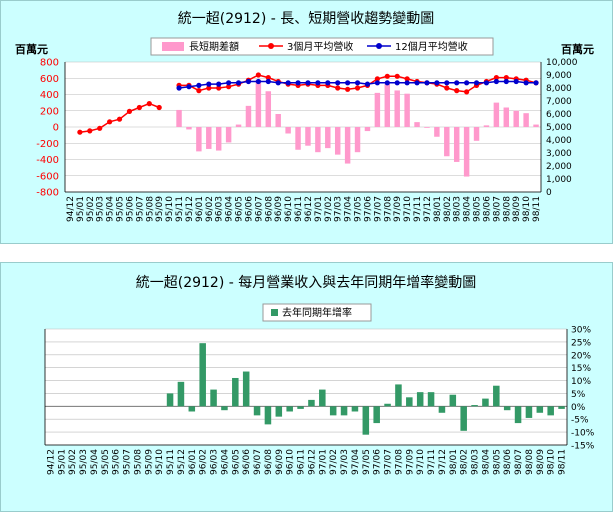 The width and height of the screenshot is (613, 512). Describe the element at coordinates (581, 343) in the screenshot. I see `chart2-right-tick: 25%` at that location.